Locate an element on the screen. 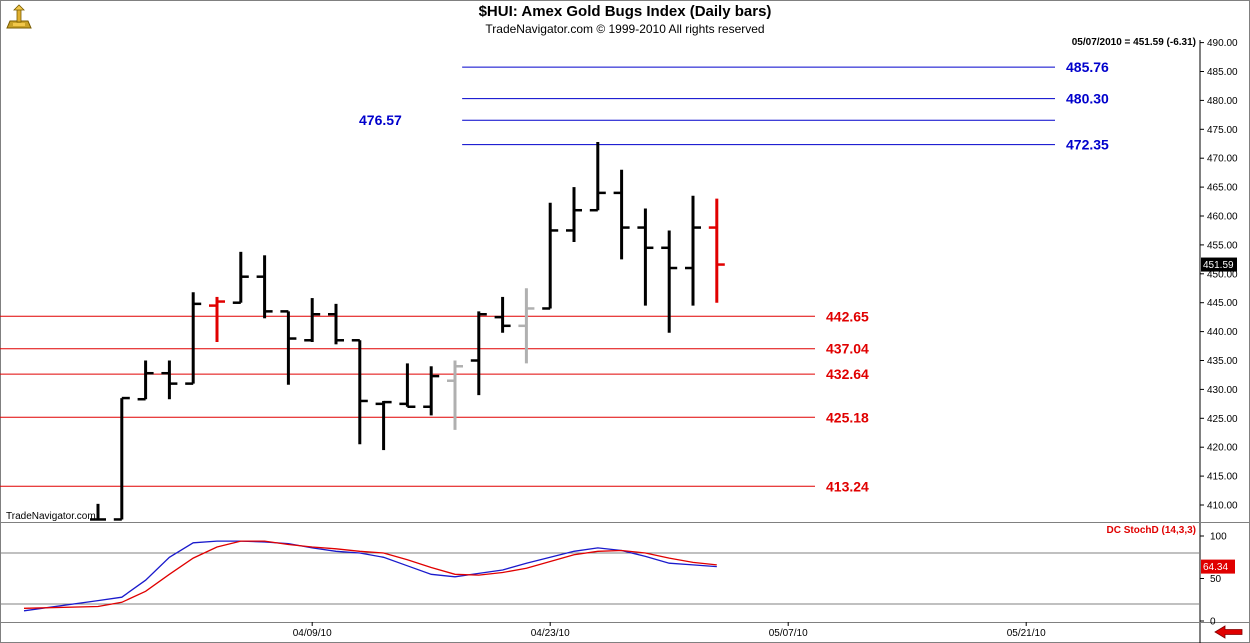 The width and height of the screenshot is (1250, 643). y-tick-label: 440.00 is located at coordinates (1222, 332).